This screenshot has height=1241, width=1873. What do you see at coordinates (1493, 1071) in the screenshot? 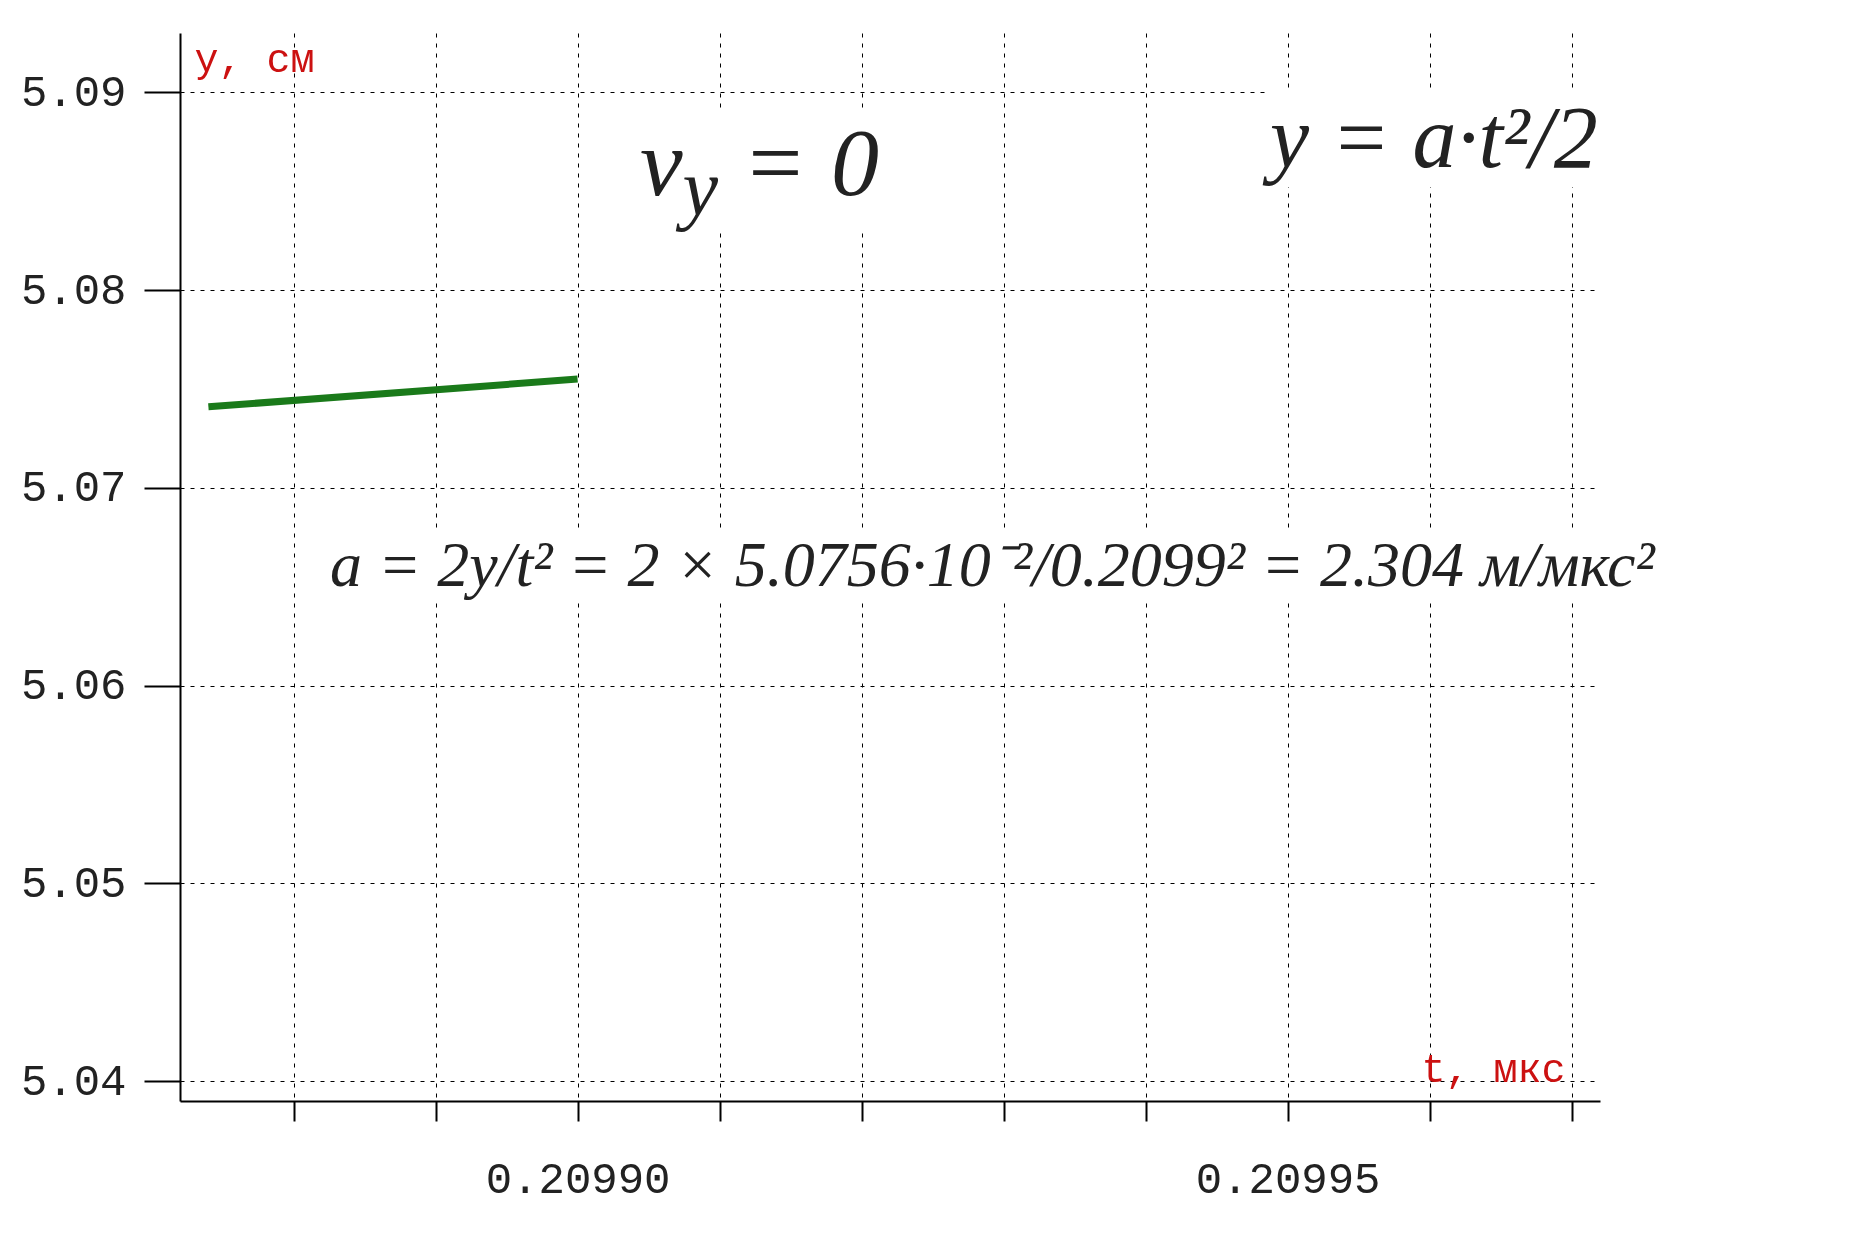
I see `x-axis-title: t, мкс` at bounding box center [1493, 1071].